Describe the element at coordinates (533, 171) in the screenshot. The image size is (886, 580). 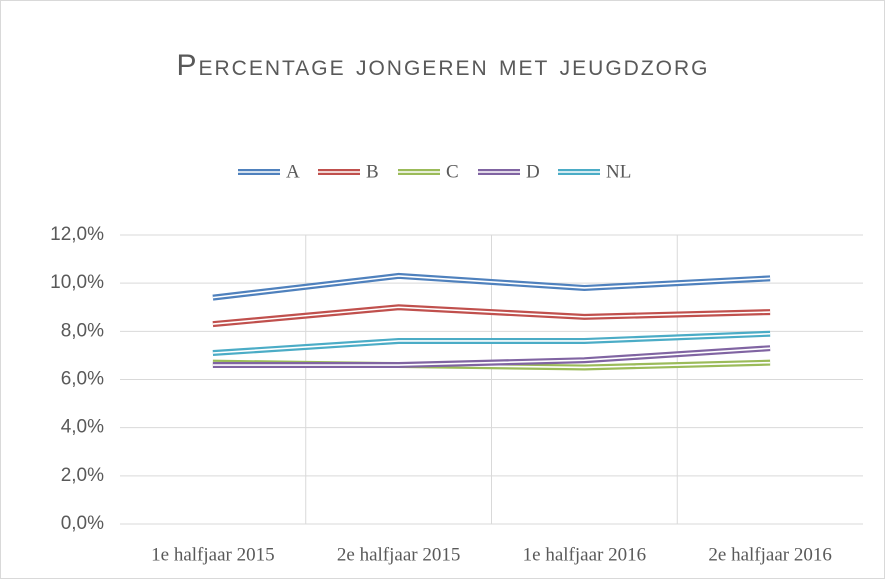
I see `legend-label: D` at that location.